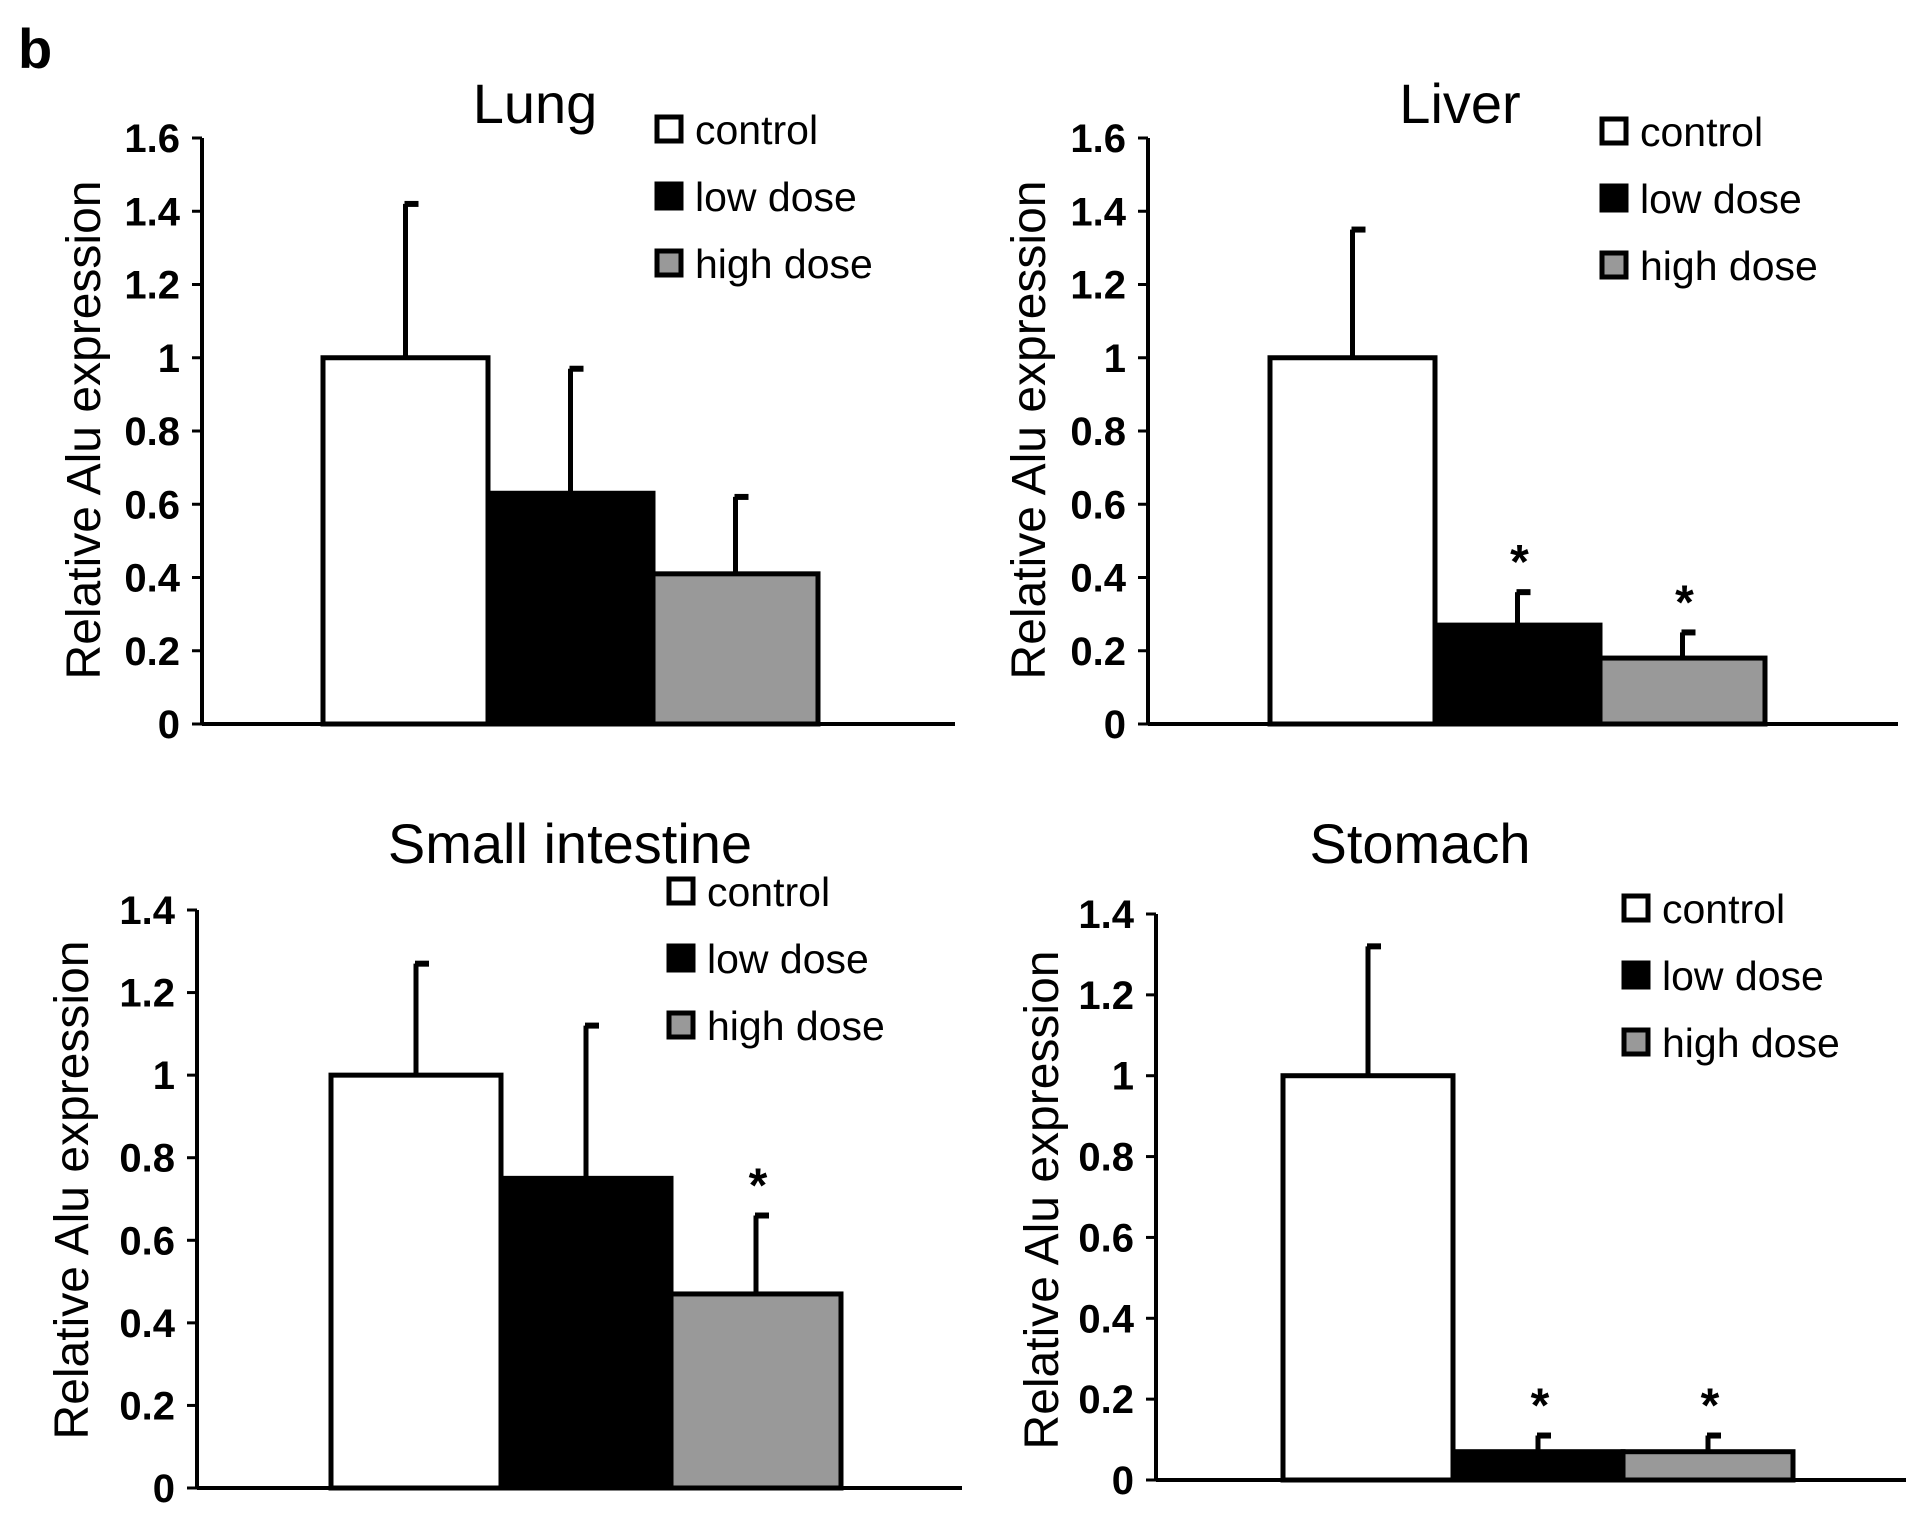  I want to click on chart-title: Stomach, so click(1420, 843).